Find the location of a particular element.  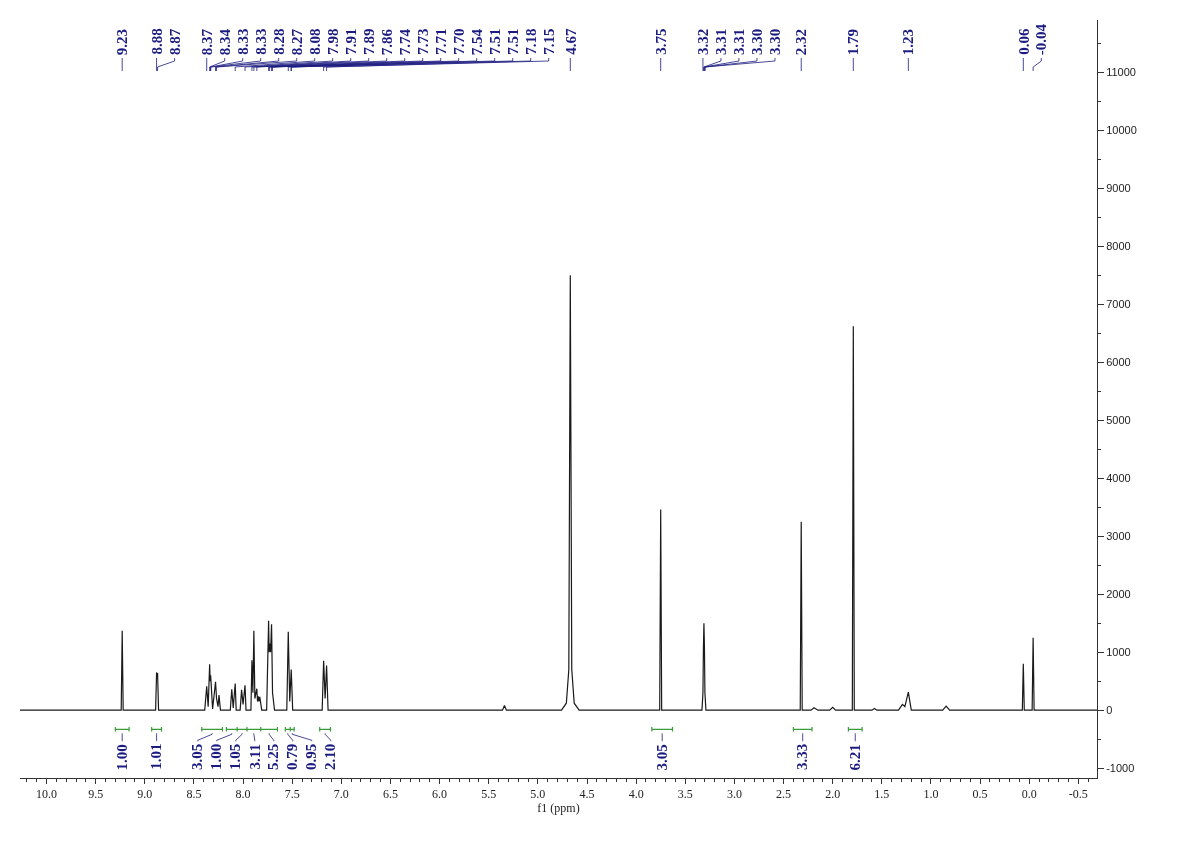

x-tick-label: 7.0 is located at coordinates (341, 794).